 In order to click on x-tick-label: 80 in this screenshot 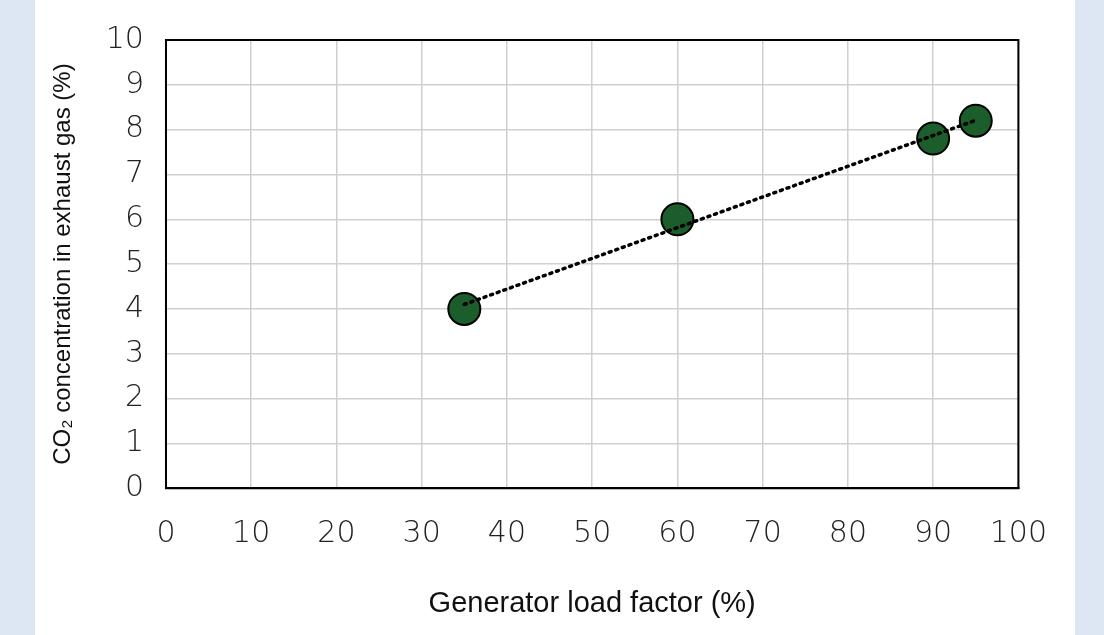, I will do `click(847, 531)`.